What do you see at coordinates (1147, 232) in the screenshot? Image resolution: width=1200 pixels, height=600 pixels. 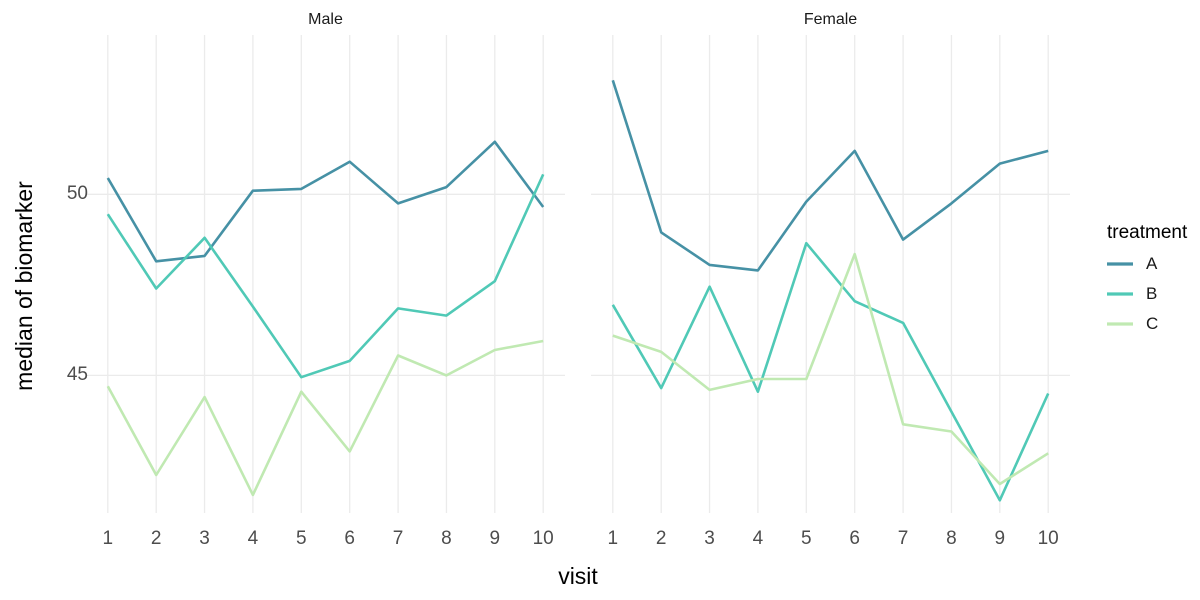 I see `legend-title: treatment` at bounding box center [1147, 232].